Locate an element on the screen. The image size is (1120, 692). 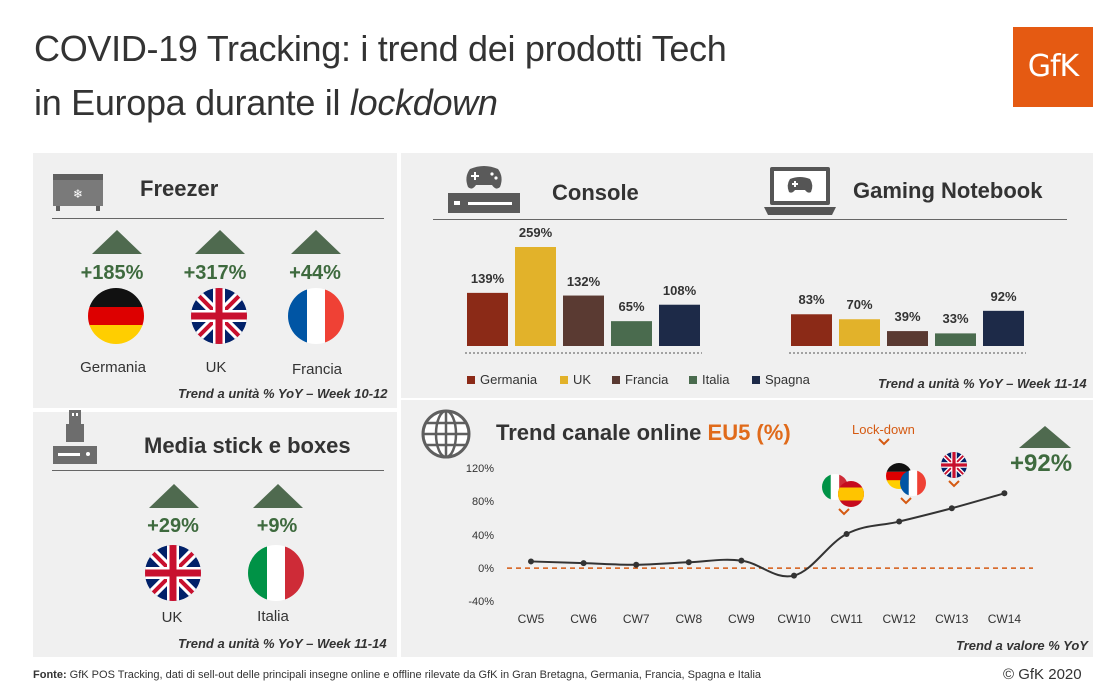
online-y-tick: 120% is located at coordinates (479, 469).